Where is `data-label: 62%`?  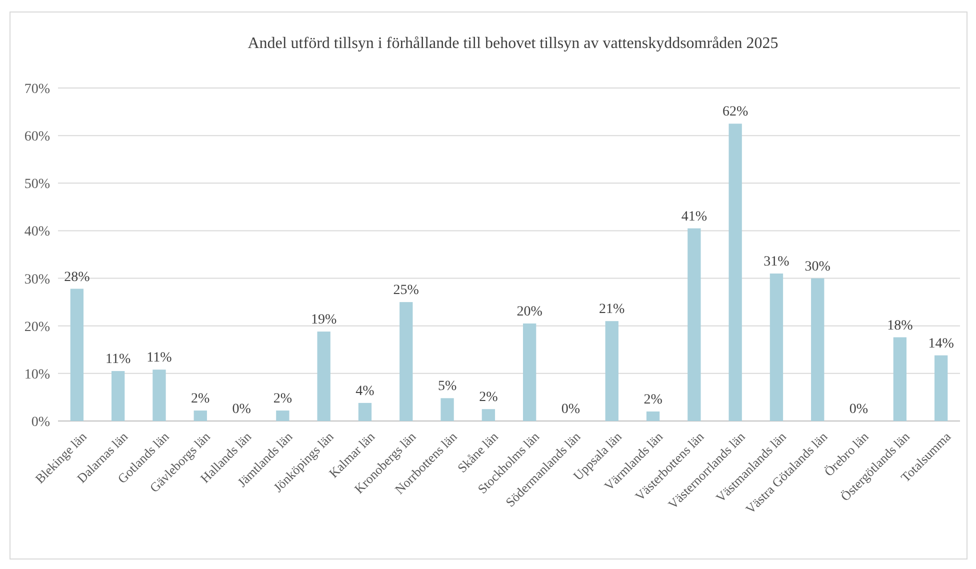 data-label: 62% is located at coordinates (735, 112).